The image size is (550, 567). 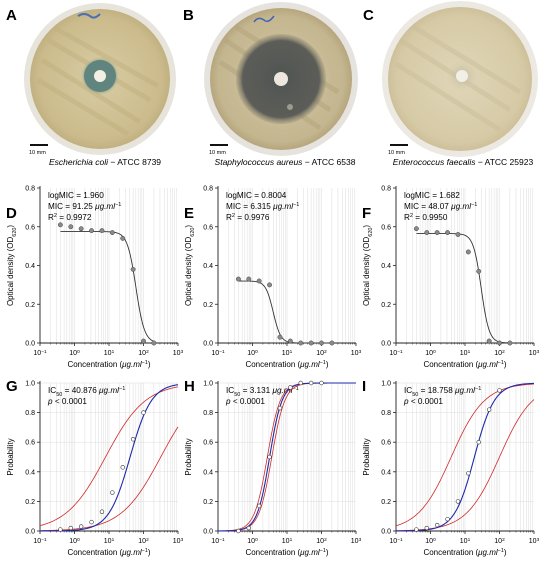 What do you see at coordinates (442, 392) in the screenshot?
I see `annotation-line: IC50 = 18.758 μg.ml−1` at bounding box center [442, 392].